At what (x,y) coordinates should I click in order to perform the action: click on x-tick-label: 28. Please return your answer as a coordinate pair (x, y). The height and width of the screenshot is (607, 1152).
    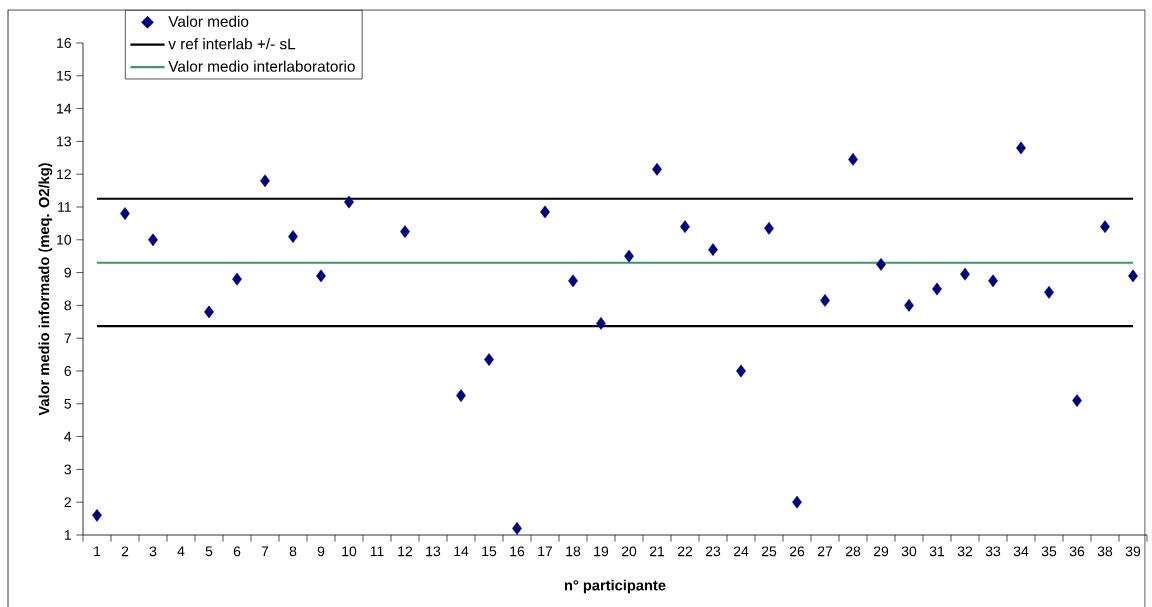
    Looking at the image, I should click on (853, 551).